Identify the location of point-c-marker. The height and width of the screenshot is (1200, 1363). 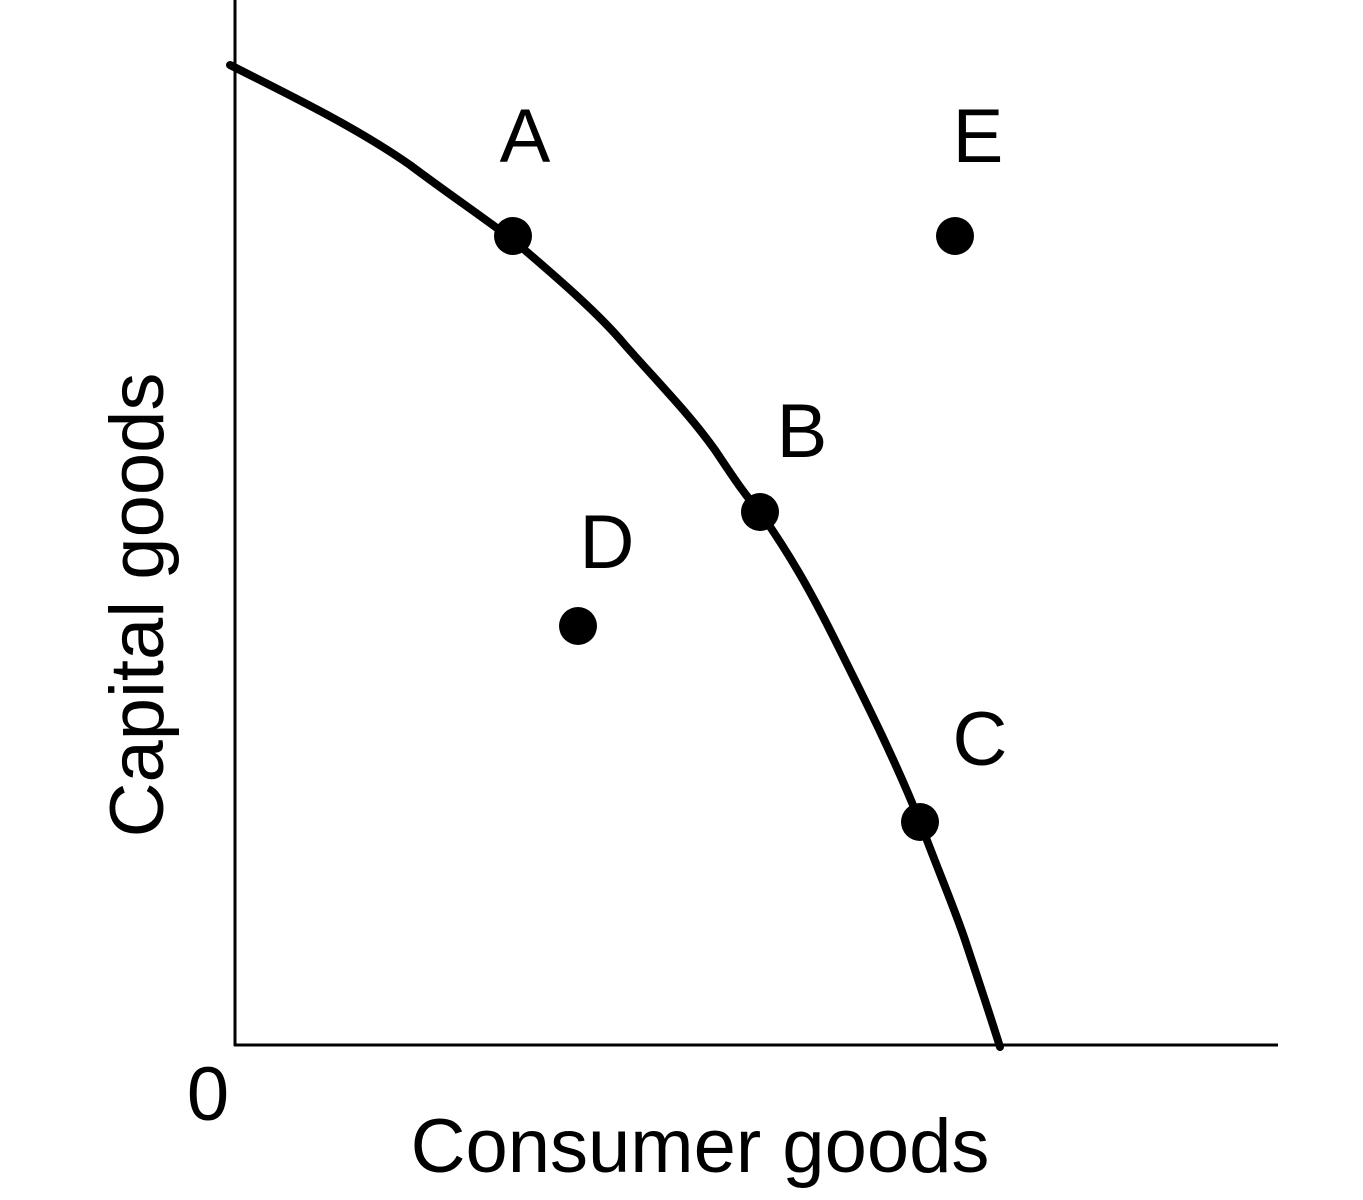
(920, 822).